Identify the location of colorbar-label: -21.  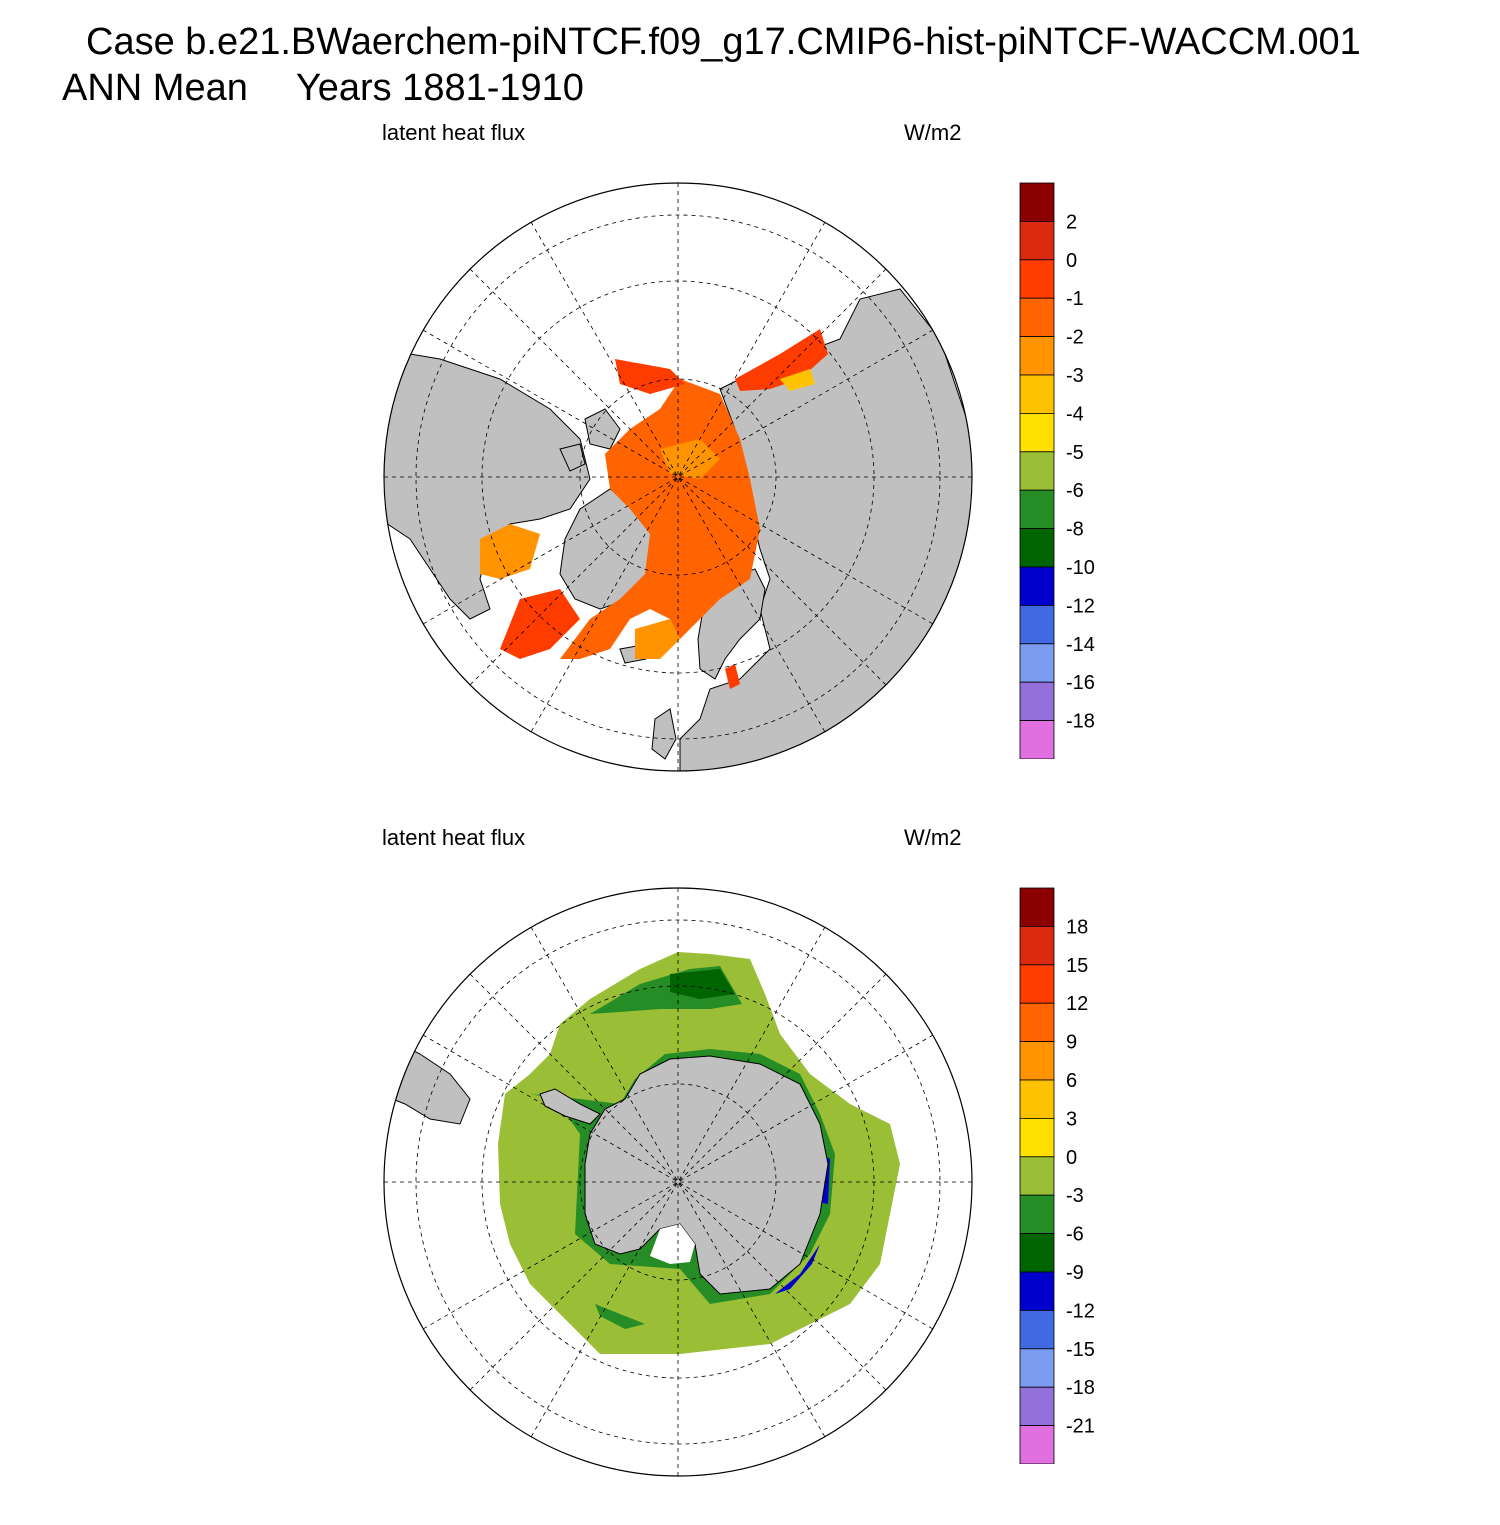
(1080, 1427).